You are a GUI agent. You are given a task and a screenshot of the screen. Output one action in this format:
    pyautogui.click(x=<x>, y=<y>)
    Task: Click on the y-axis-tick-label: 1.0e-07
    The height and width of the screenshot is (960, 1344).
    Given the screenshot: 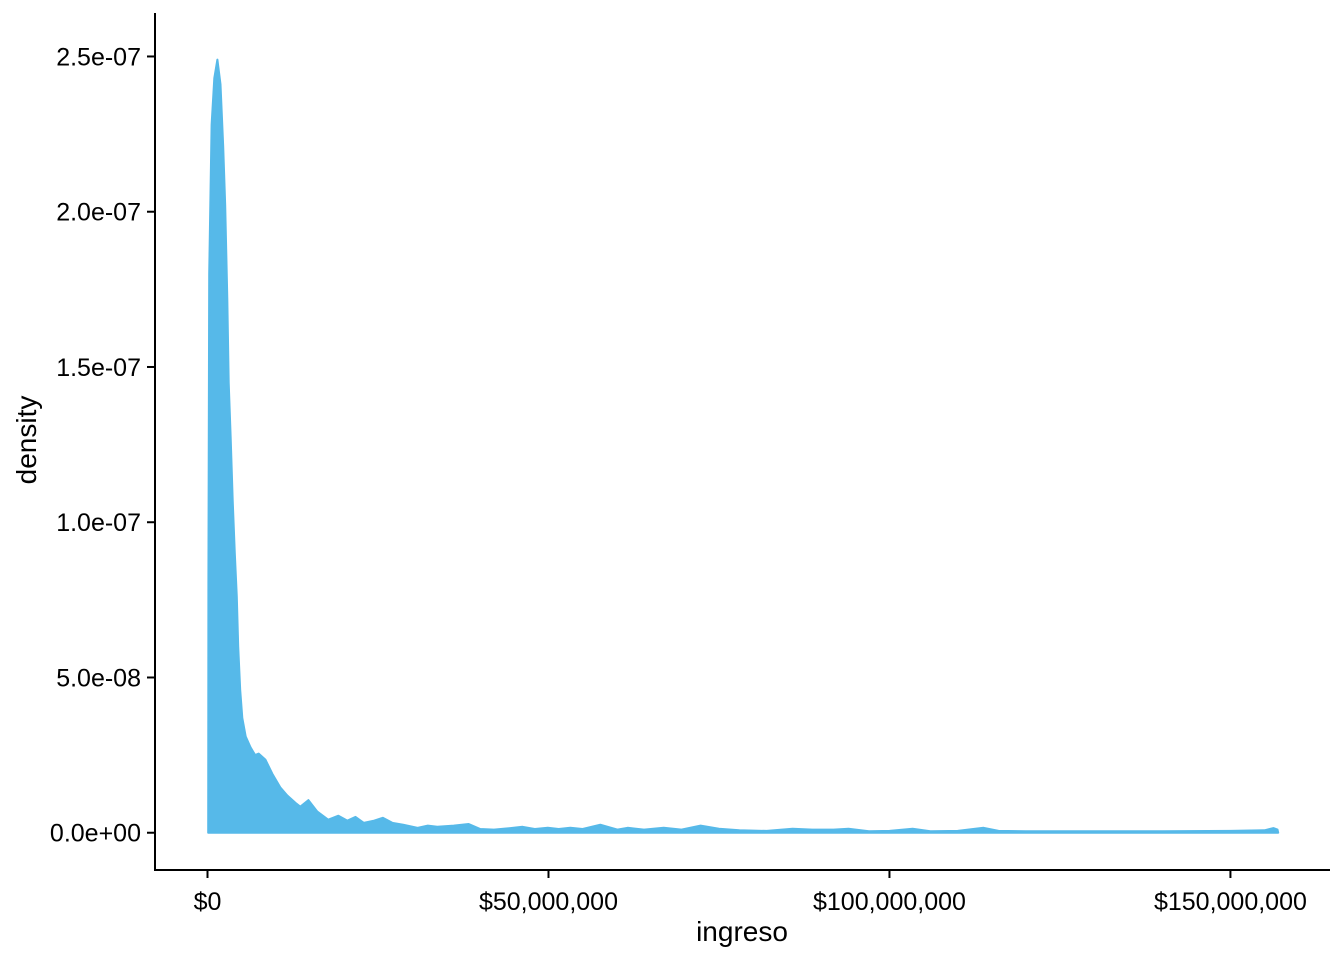 What is the action you would take?
    pyautogui.click(x=98, y=523)
    